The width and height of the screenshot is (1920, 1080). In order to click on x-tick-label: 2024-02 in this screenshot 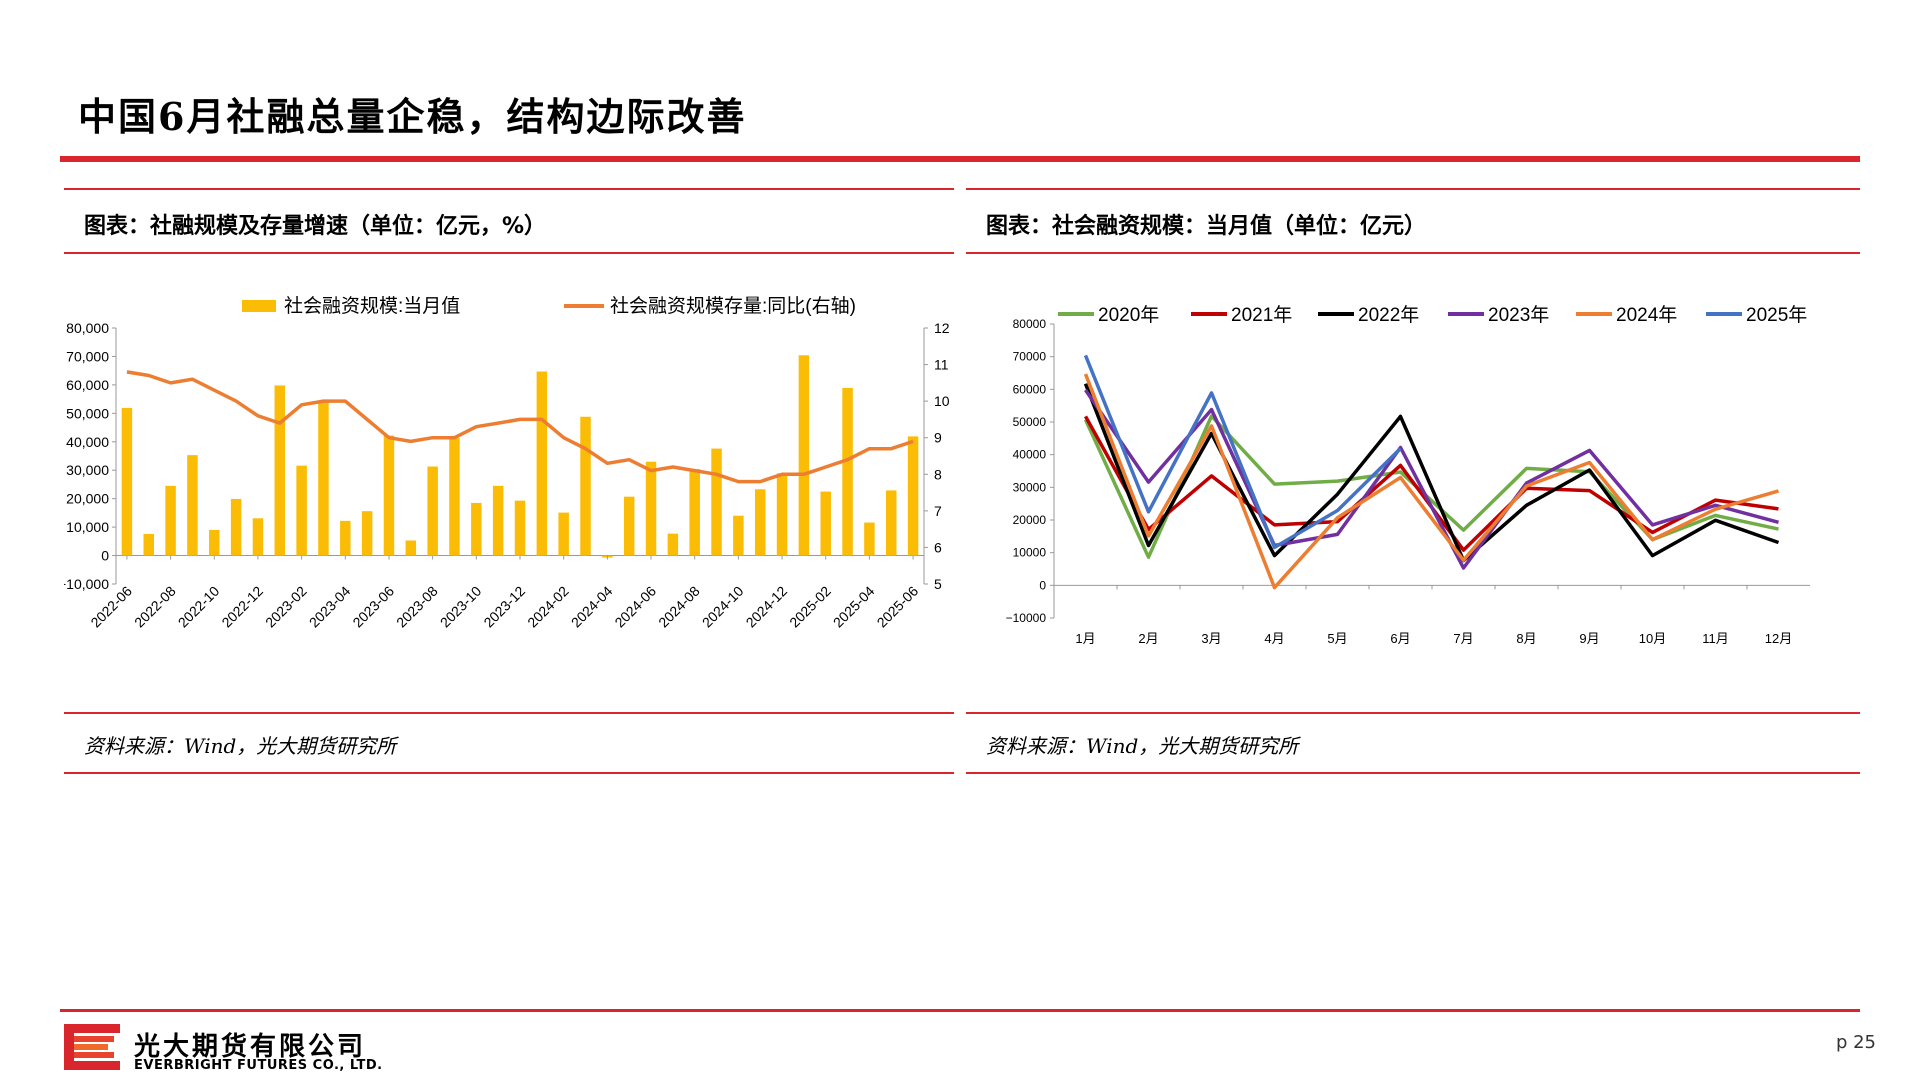, I will do `click(548, 607)`.